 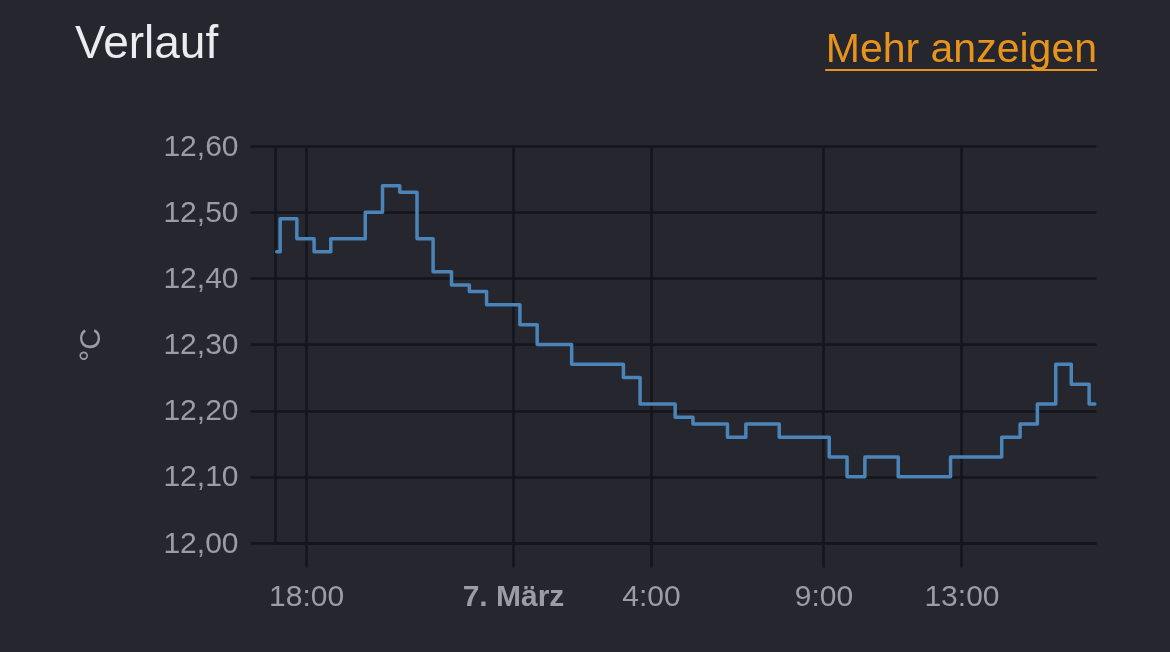 I want to click on x-tick-label: 9:00, so click(x=824, y=595).